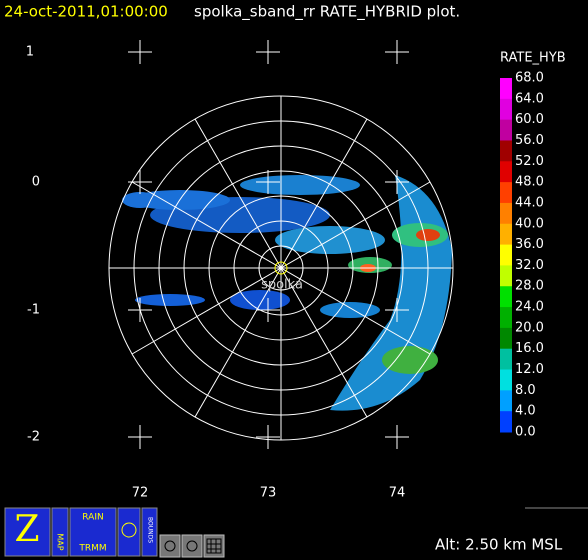 This screenshot has height=560, width=588. What do you see at coordinates (529, 223) in the screenshot?
I see `colorbar-label: 40.0` at bounding box center [529, 223].